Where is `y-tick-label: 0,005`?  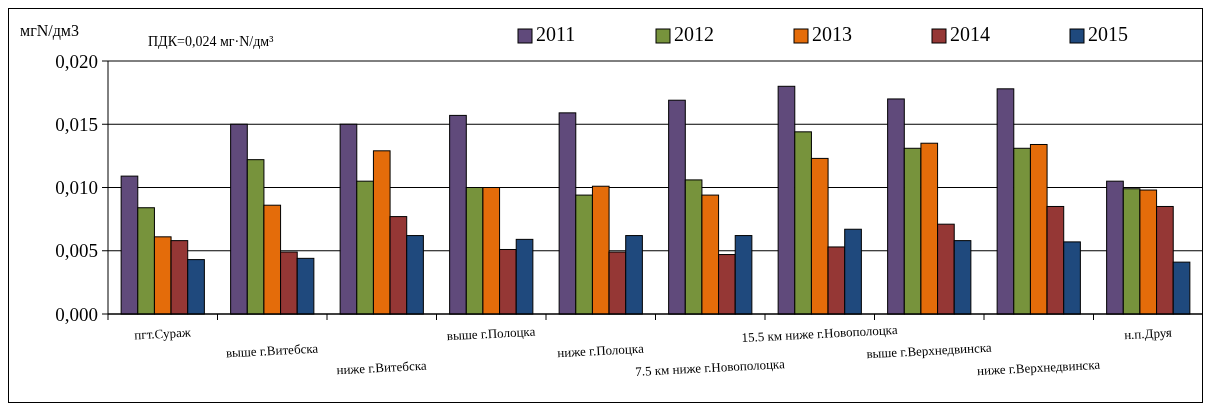
y-tick-label: 0,005 is located at coordinates (76, 251).